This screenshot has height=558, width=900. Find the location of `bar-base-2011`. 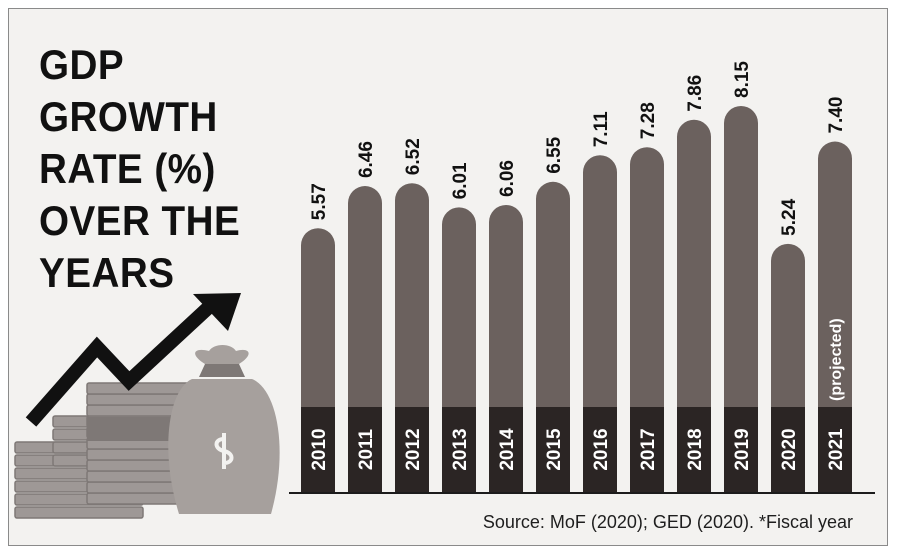

bar-base-2011 is located at coordinates (365, 449).